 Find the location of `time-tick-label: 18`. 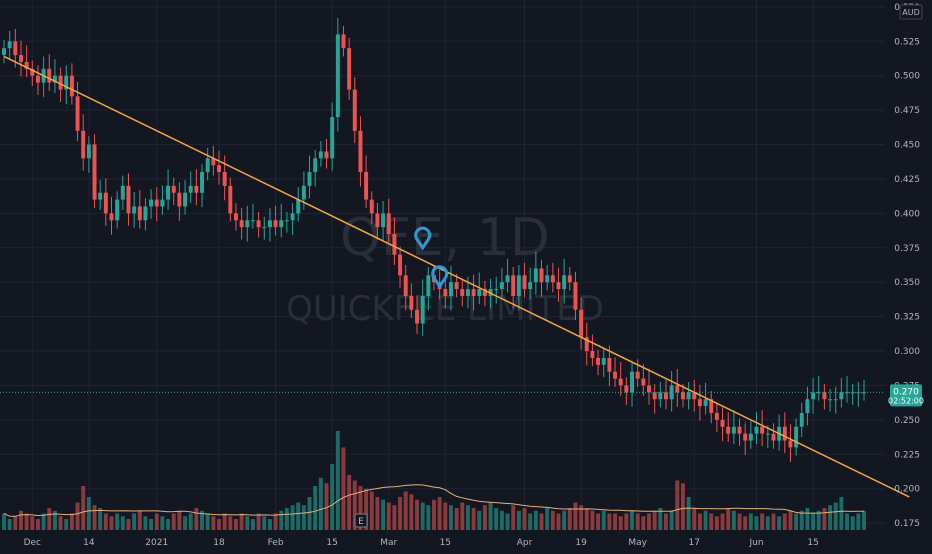

time-tick-label: 18 is located at coordinates (219, 543).